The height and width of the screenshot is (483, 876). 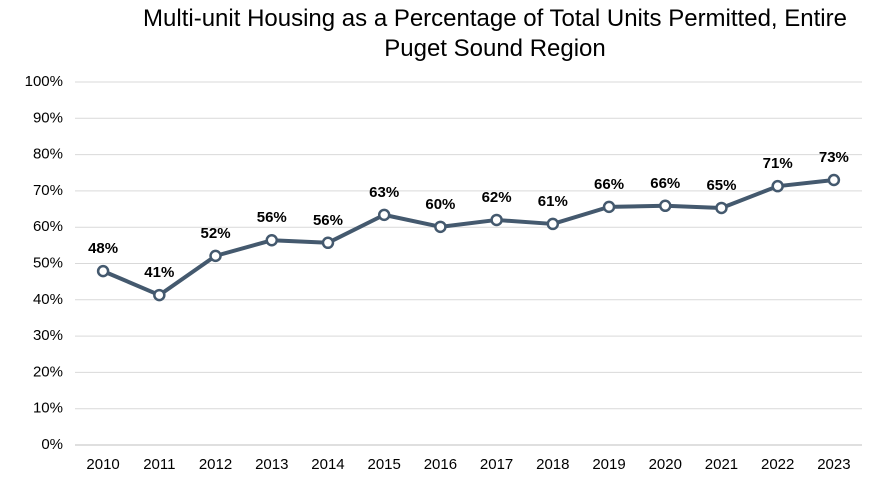 I want to click on data-label: 65%, so click(x=721, y=185).